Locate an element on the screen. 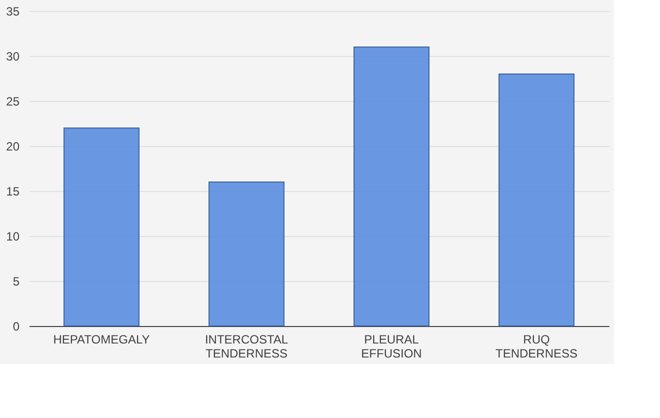 The image size is (660, 418). y-tick-label: 30 is located at coordinates (13, 57).